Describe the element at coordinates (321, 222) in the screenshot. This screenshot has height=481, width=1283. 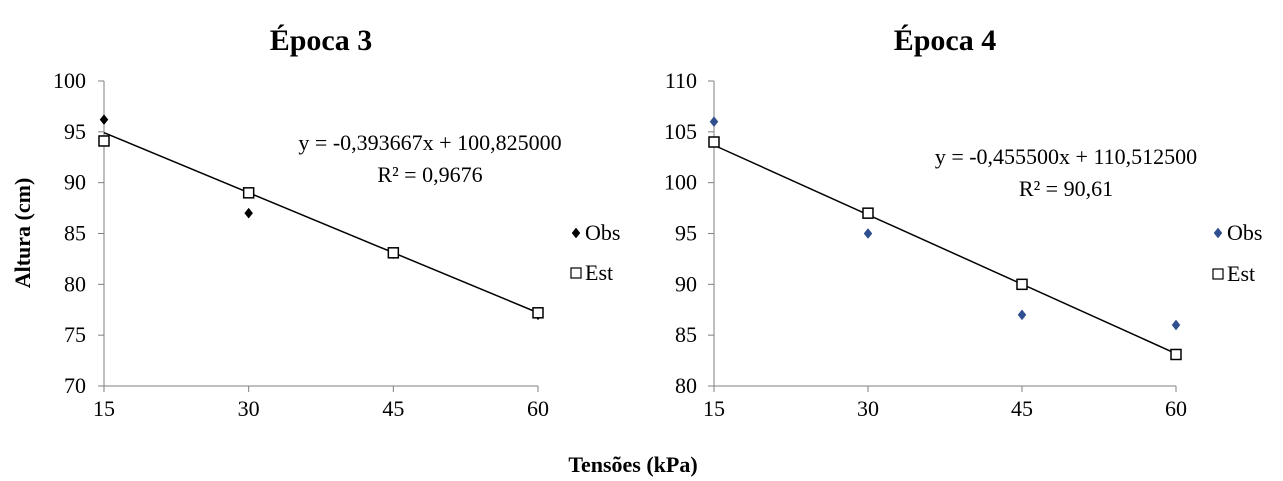
I see `trendline` at that location.